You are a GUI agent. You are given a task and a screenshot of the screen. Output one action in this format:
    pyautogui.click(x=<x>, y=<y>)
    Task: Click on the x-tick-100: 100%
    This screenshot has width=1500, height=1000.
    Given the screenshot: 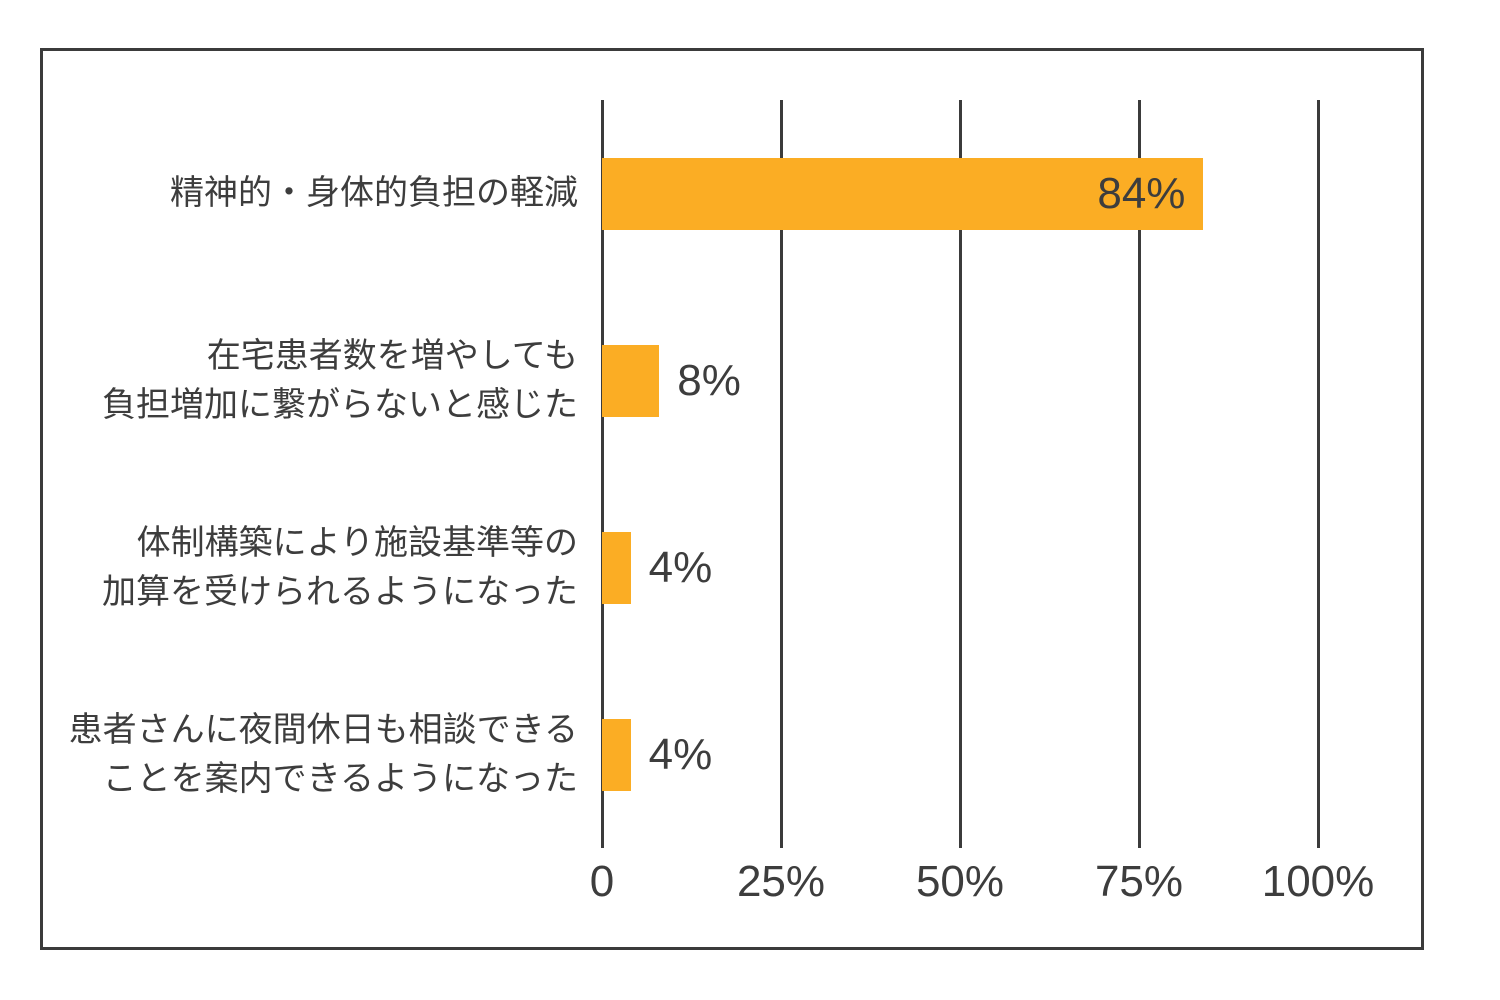 What is the action you would take?
    pyautogui.click(x=1318, y=881)
    